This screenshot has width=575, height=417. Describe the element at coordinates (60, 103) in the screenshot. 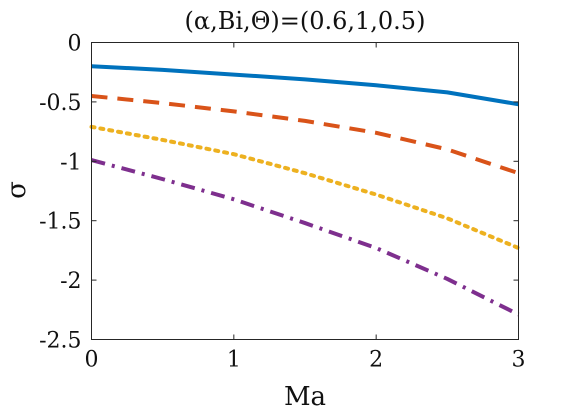

I see `y-tick-label: -0.5` at that location.